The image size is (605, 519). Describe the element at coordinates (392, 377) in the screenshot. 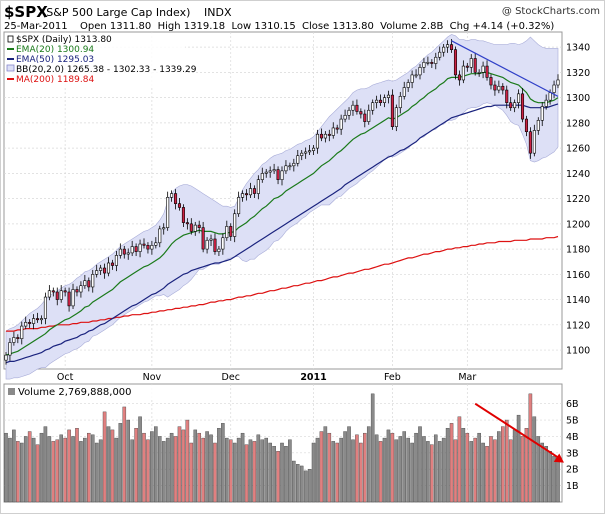

I see `x-tick-label: Feb` at that location.